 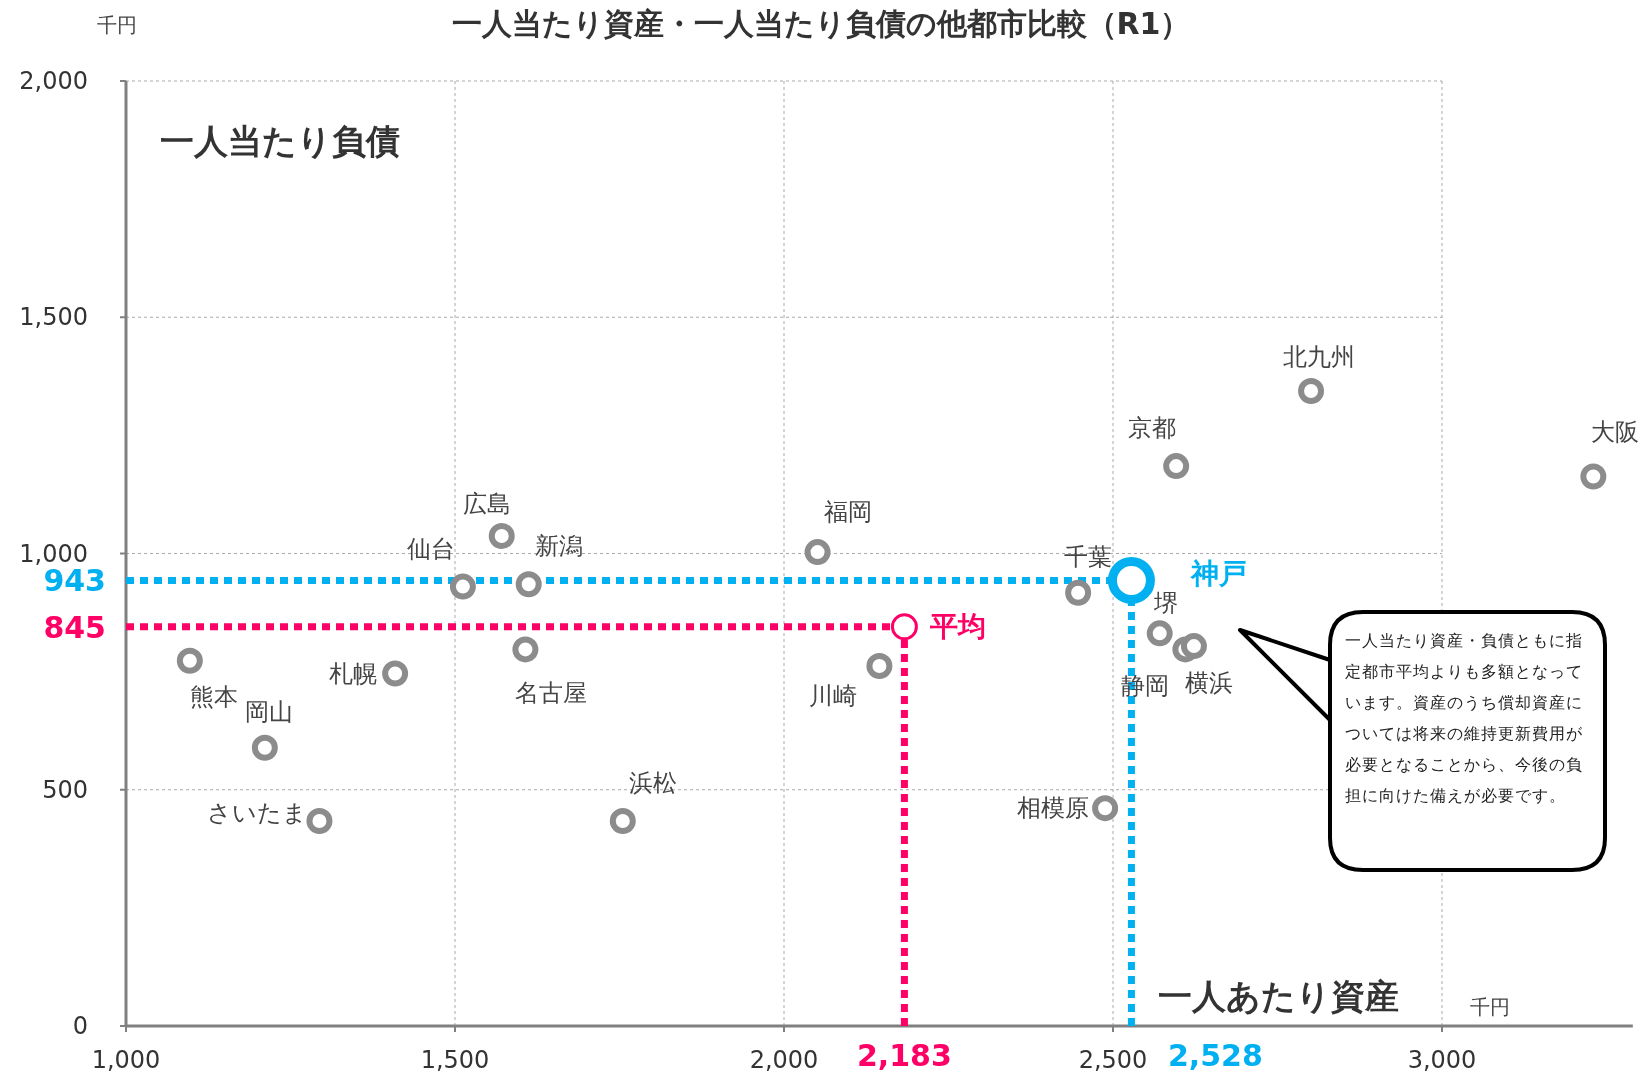 What do you see at coordinates (1113, 1060) in the screenshot?
I see `x-tick-label: 2,500` at bounding box center [1113, 1060].